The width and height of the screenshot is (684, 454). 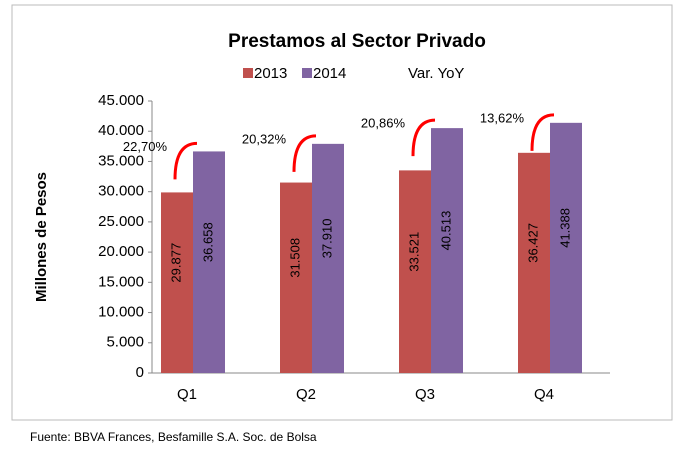 I want to click on x-tick-label: Q3, so click(x=425, y=394).